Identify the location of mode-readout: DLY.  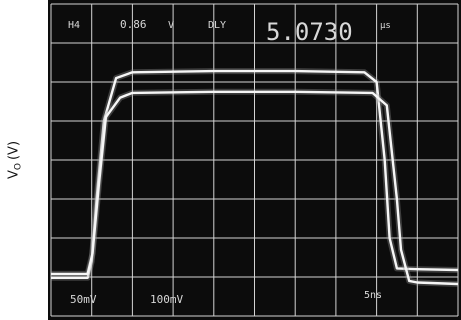
(217, 25).